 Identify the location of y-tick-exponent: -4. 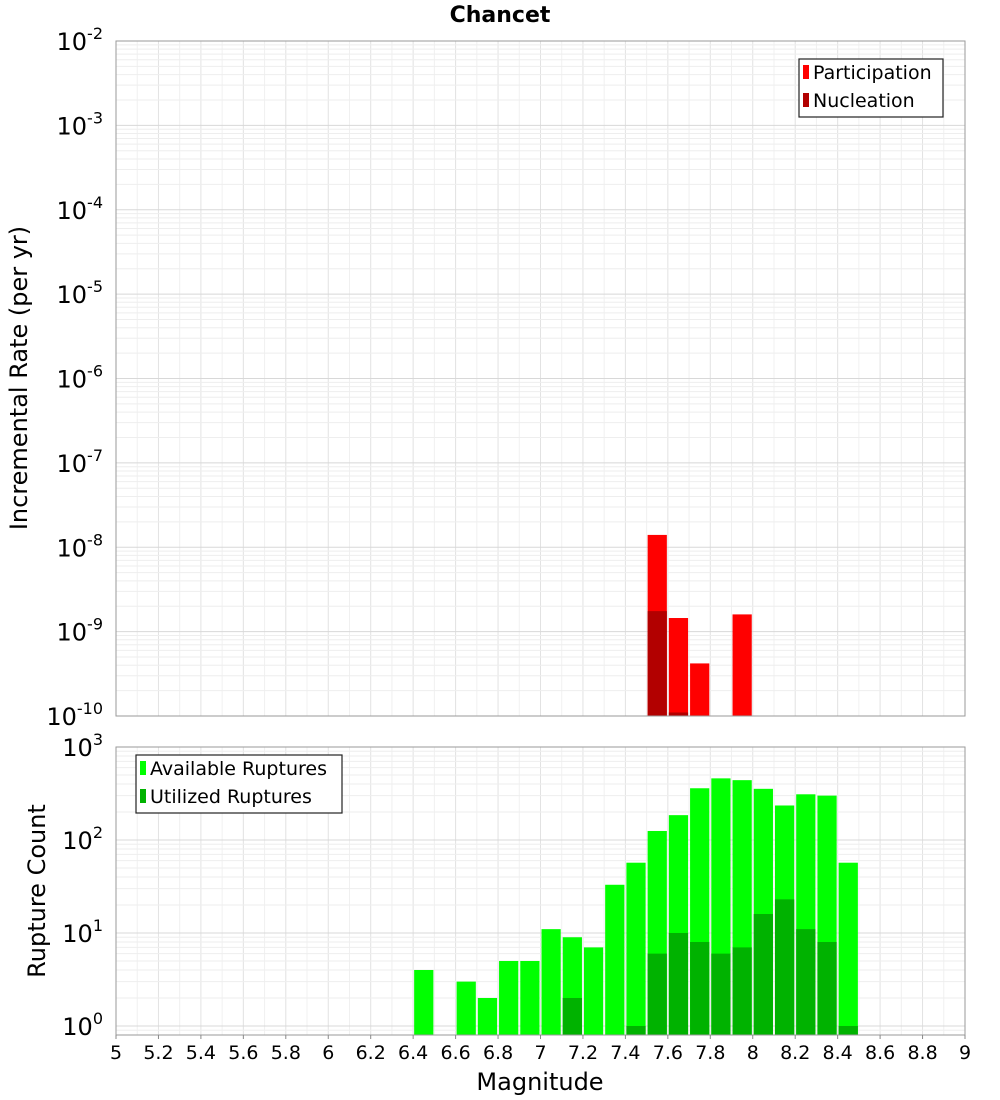
(95, 202).